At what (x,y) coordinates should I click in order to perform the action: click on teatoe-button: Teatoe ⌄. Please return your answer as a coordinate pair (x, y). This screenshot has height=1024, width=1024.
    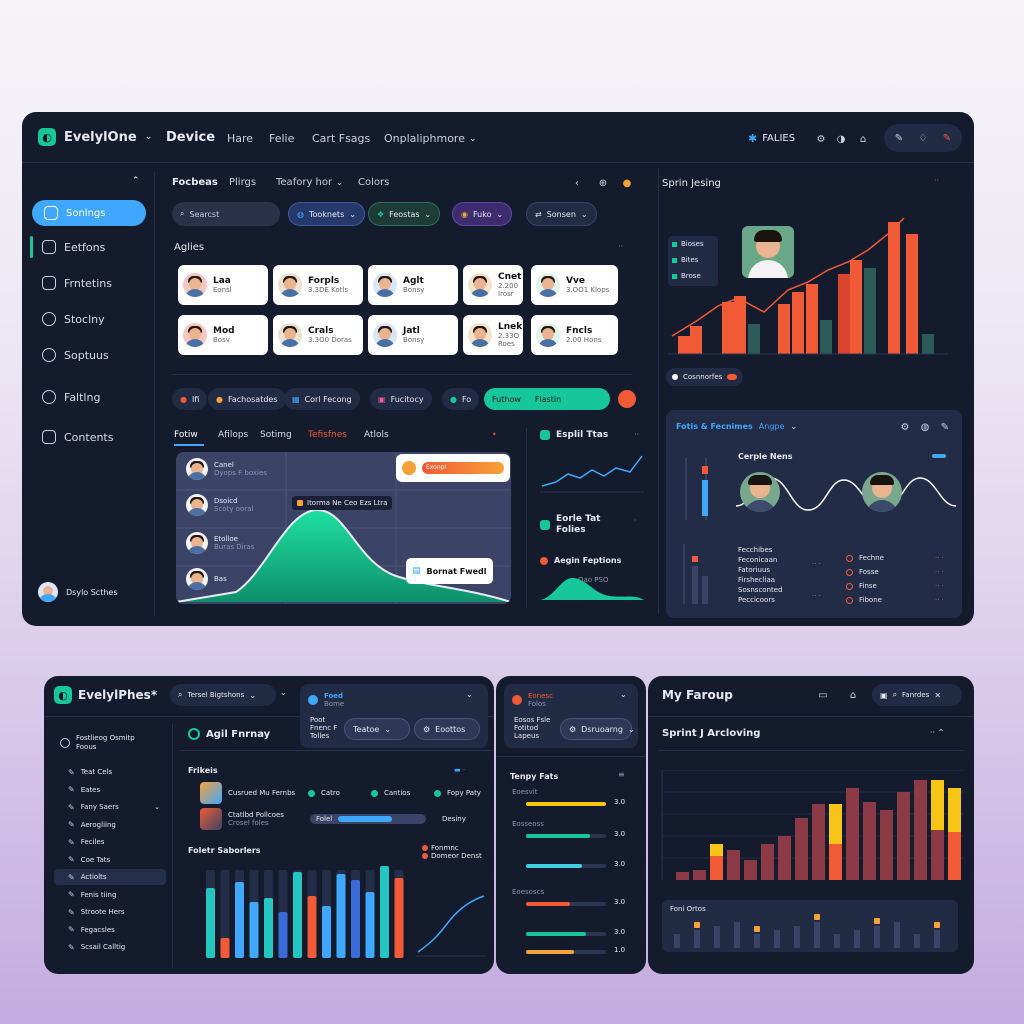
    Looking at the image, I should click on (377, 729).